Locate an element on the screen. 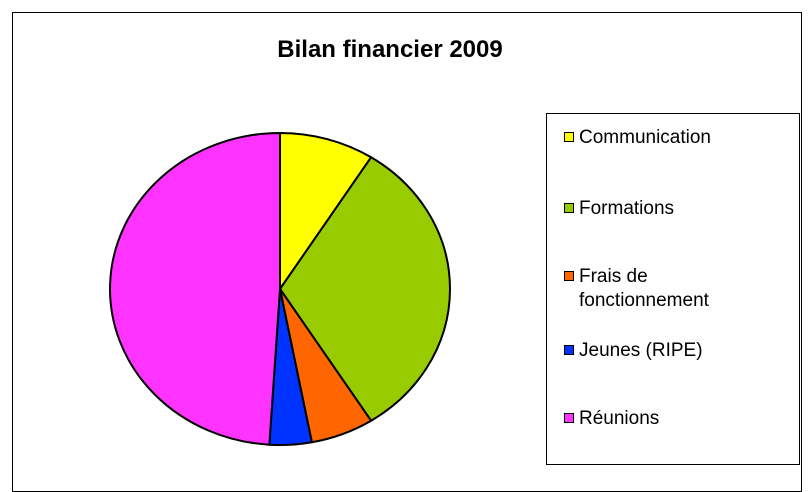 This screenshot has height=492, width=809. legend-item: Jeunes (RIPE) is located at coordinates (671, 351).